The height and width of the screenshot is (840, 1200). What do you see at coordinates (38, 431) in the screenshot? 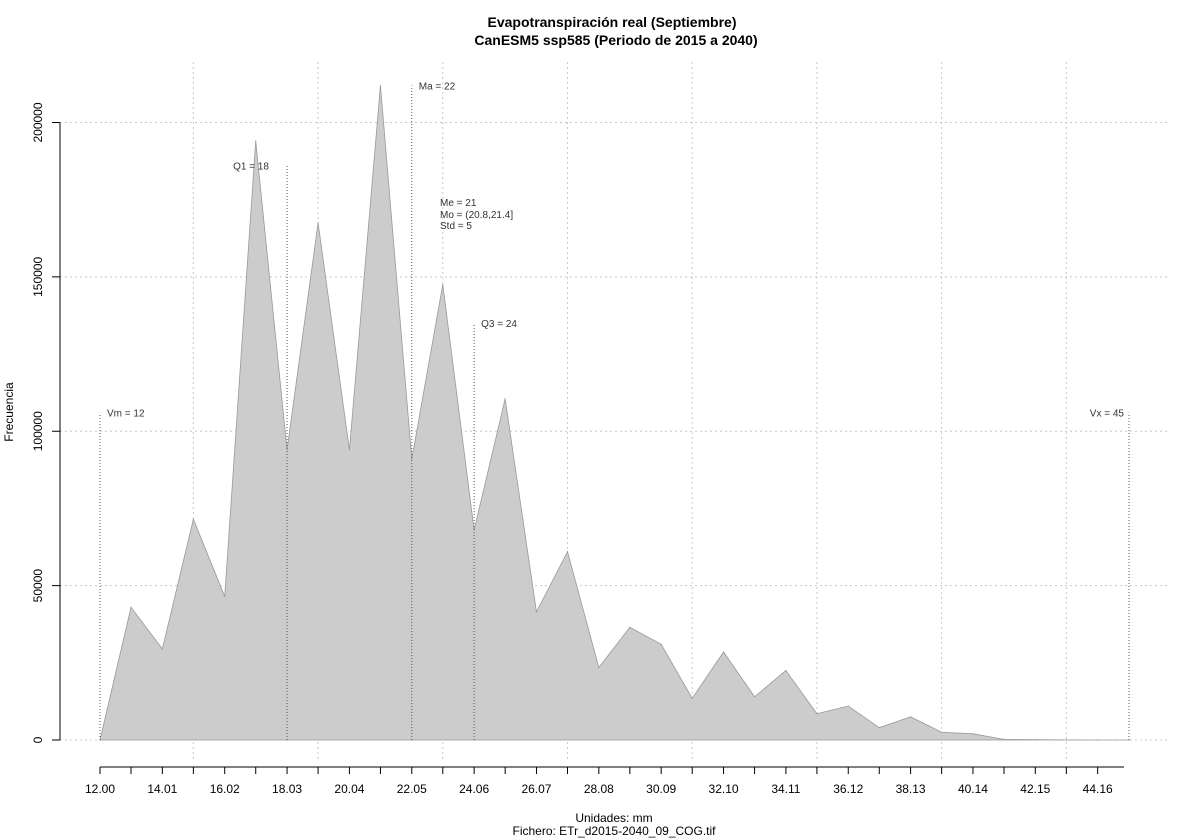
I see `y-tick-label: 100000` at bounding box center [38, 431].